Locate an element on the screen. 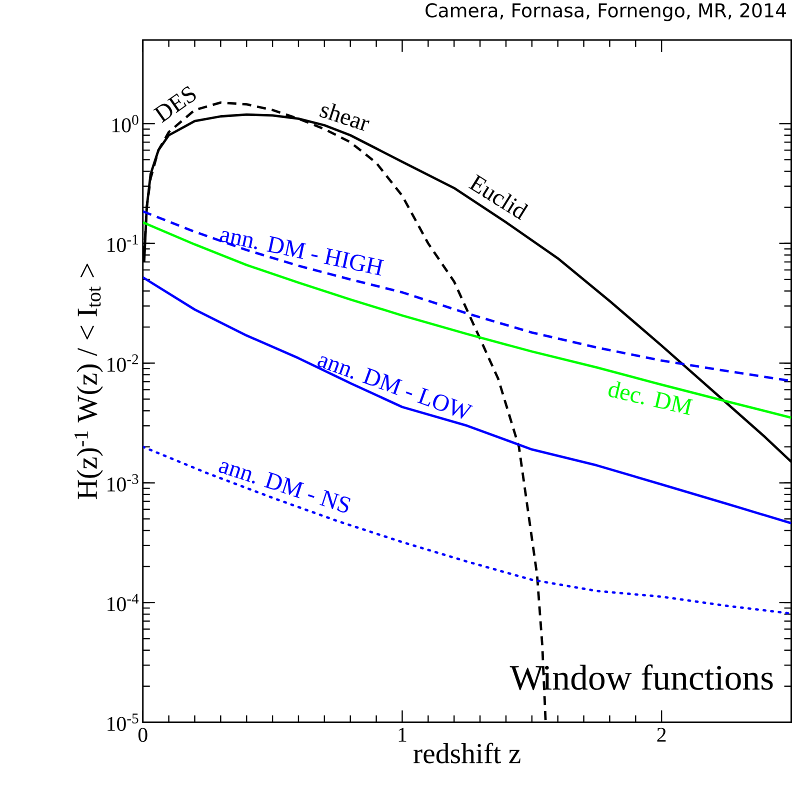 Image resolution: width=792 pixels, height=790 pixels. y-tick-label: 10$^{-4}$ is located at coordinates (123, 603).